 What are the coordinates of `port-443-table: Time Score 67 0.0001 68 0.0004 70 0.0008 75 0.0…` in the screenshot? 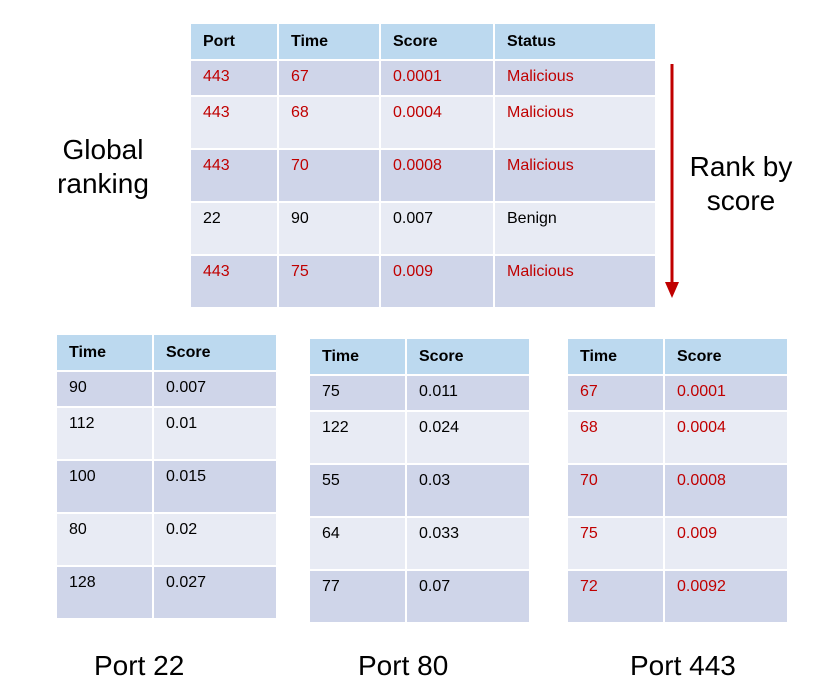 It's located at (677, 480).